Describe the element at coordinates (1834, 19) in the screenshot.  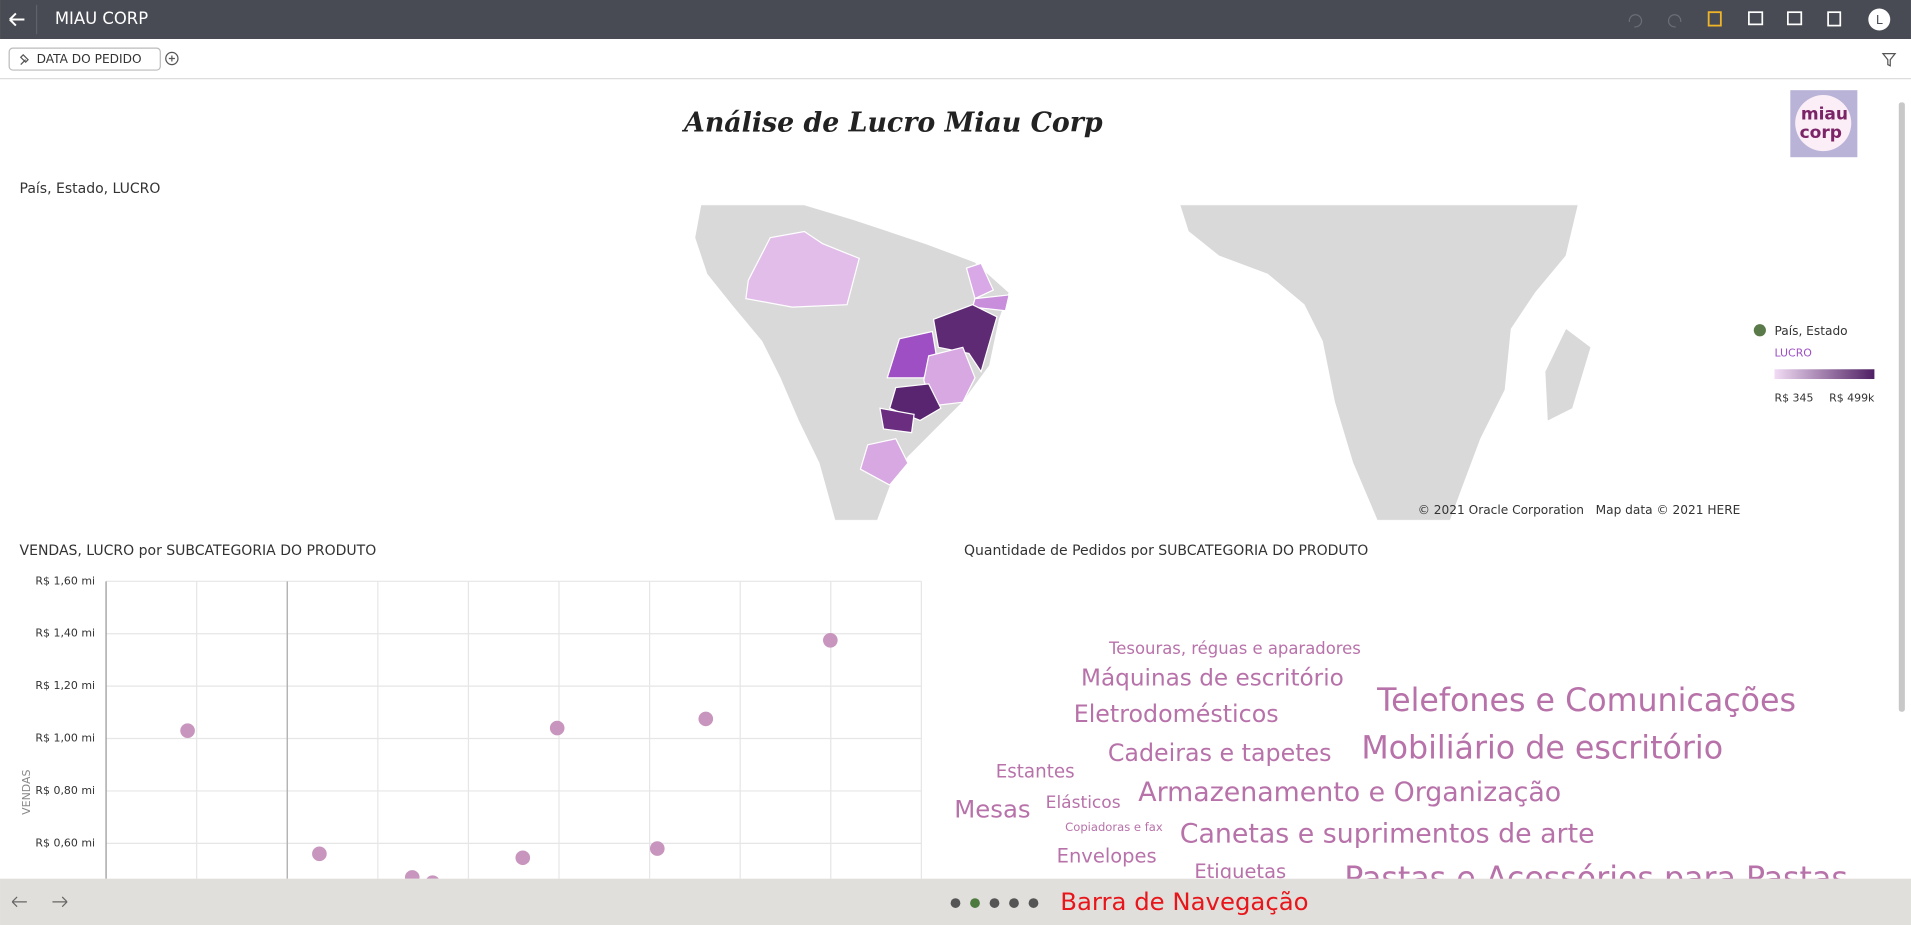
I see `export` at that location.